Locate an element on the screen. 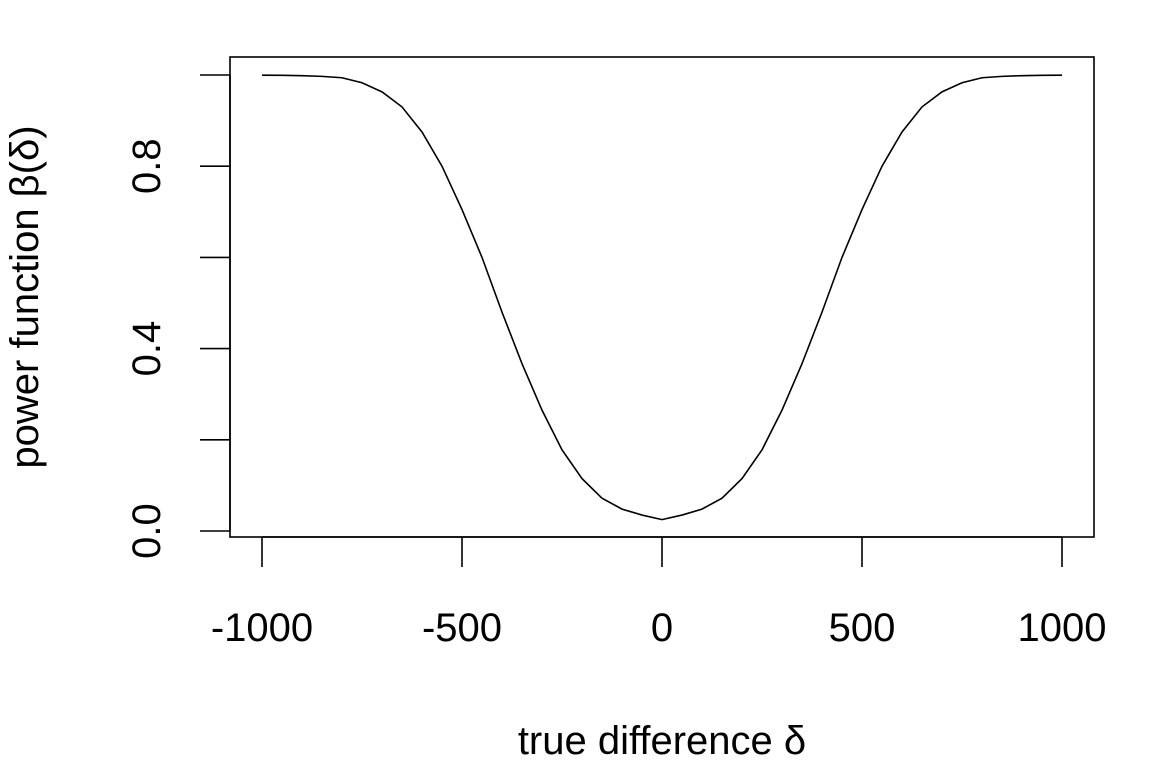 The width and height of the screenshot is (1152, 768). x-tick-label: 0 is located at coordinates (662, 628).